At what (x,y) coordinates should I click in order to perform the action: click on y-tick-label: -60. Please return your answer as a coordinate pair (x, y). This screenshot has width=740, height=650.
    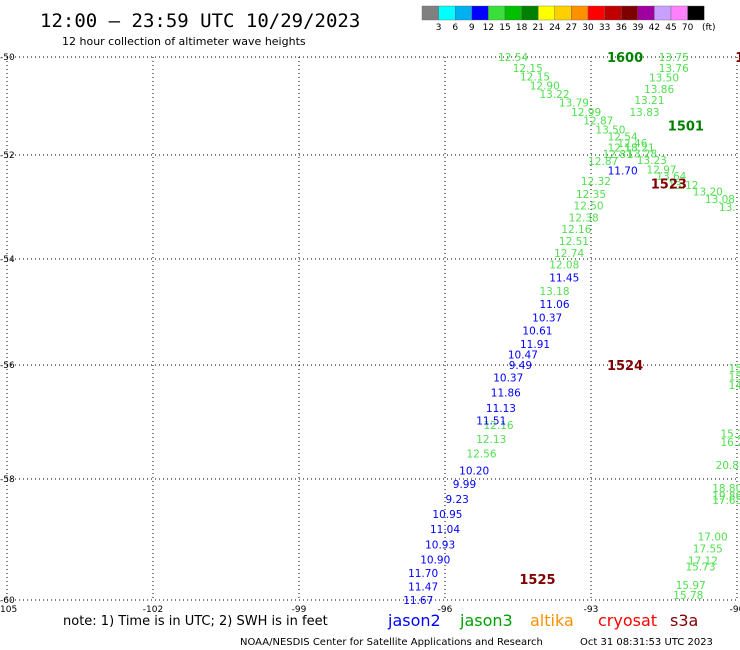
    Looking at the image, I should click on (7, 601).